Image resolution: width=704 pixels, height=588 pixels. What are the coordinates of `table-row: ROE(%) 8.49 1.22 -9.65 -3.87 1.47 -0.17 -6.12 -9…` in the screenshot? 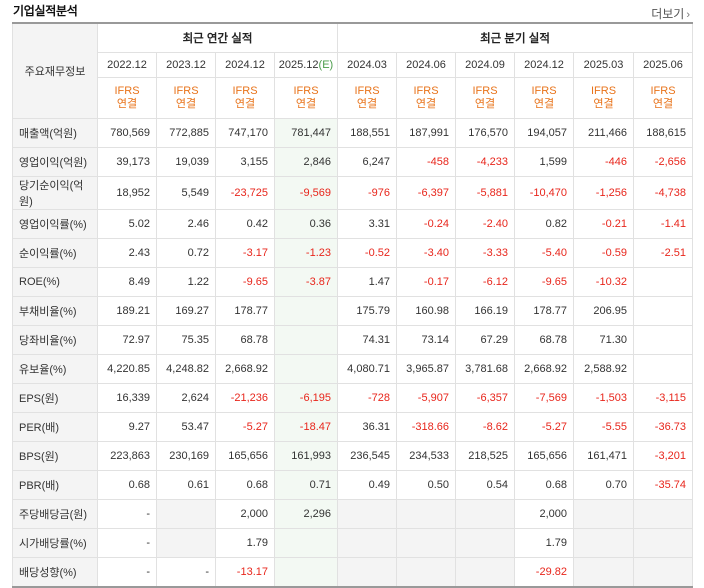 It's located at (352, 282).